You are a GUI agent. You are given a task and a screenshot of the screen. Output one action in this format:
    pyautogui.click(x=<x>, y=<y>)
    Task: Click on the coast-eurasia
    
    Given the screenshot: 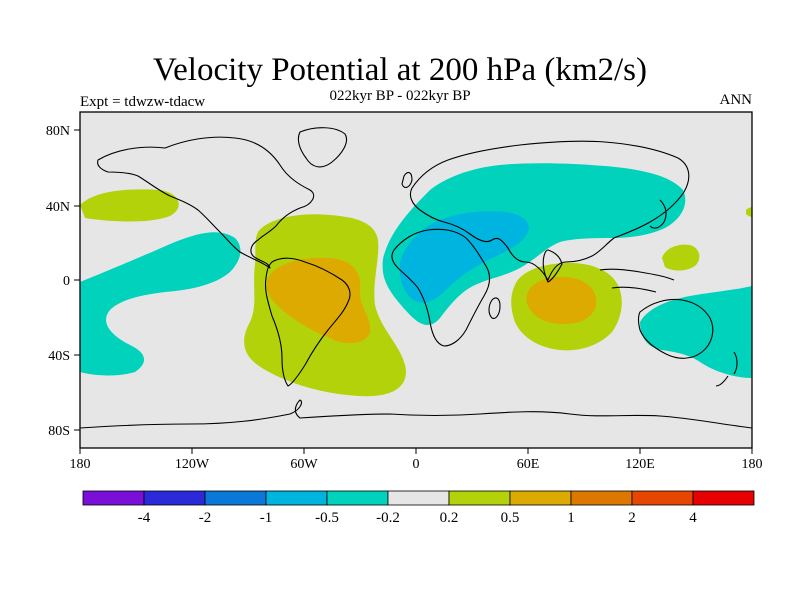 What is the action you would take?
    pyautogui.click(x=549, y=210)
    